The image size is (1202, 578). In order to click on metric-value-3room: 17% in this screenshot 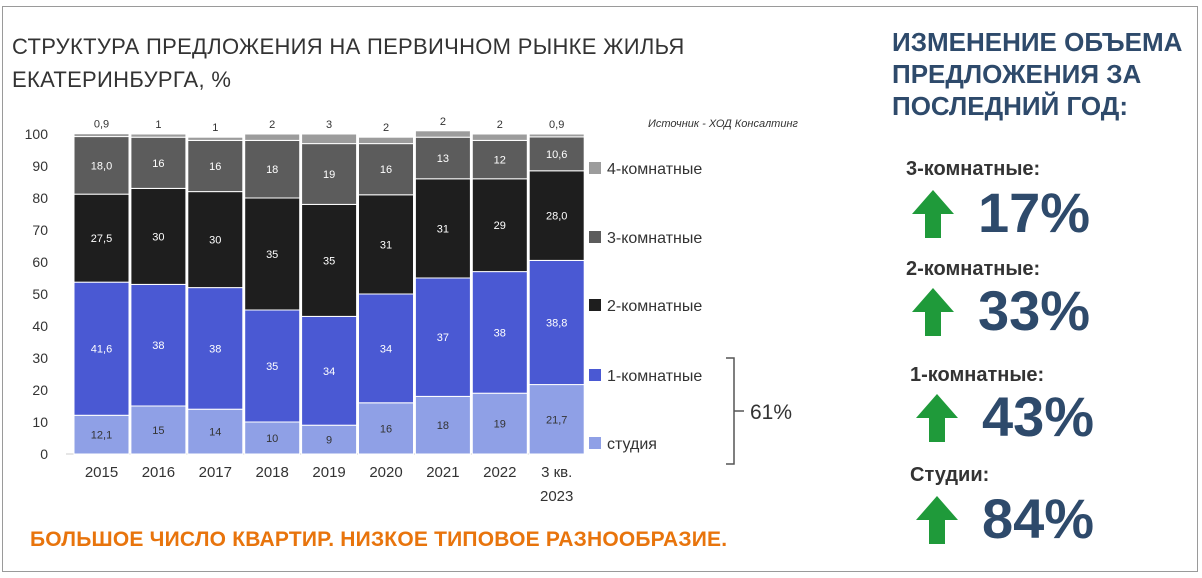, I will do `click(1034, 212)`.